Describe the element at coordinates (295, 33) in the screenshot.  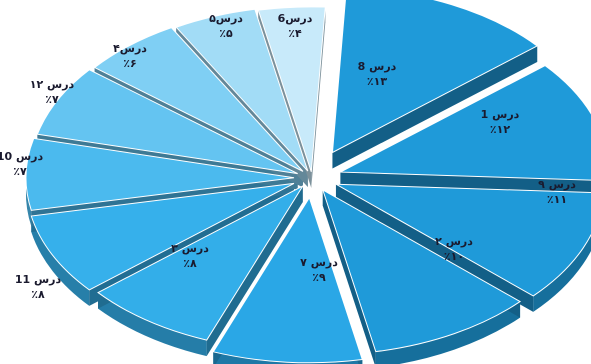
I see `slice-value-label: ٪۴` at that location.